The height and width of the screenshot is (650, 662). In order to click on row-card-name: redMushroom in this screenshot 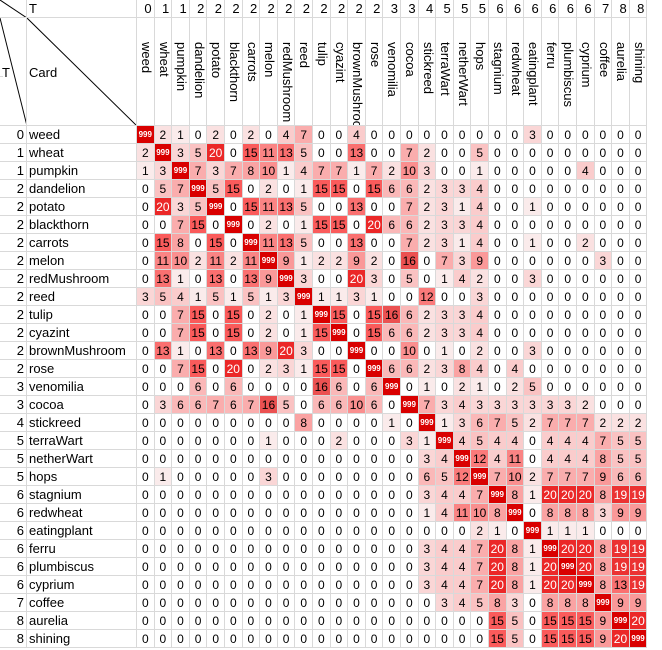, I will do `click(82, 279)`.